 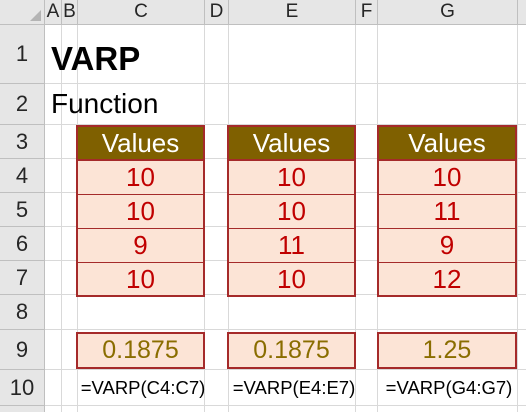 I want to click on row-header-5: 5, so click(x=22, y=210).